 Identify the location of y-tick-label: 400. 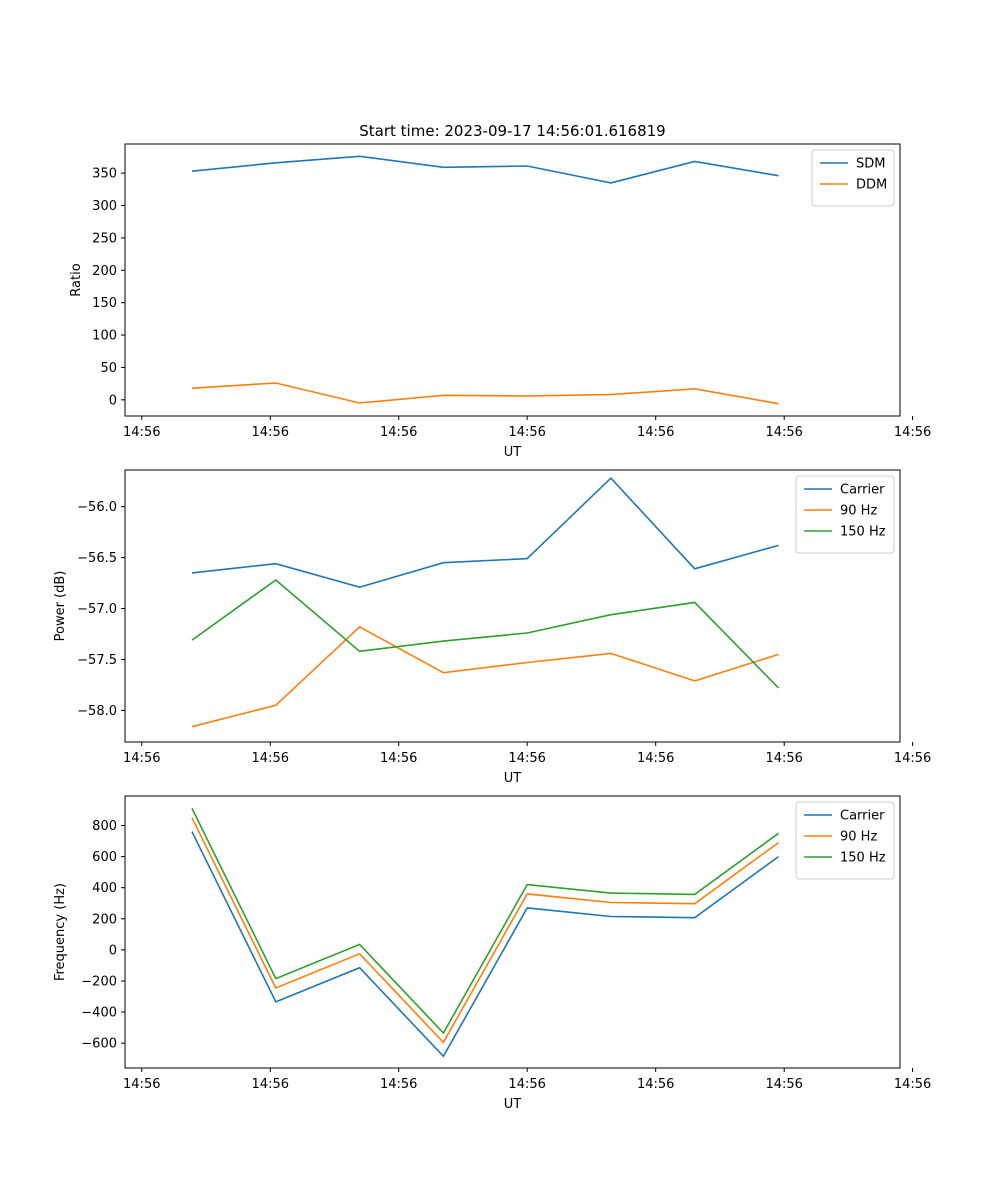
(104, 888).